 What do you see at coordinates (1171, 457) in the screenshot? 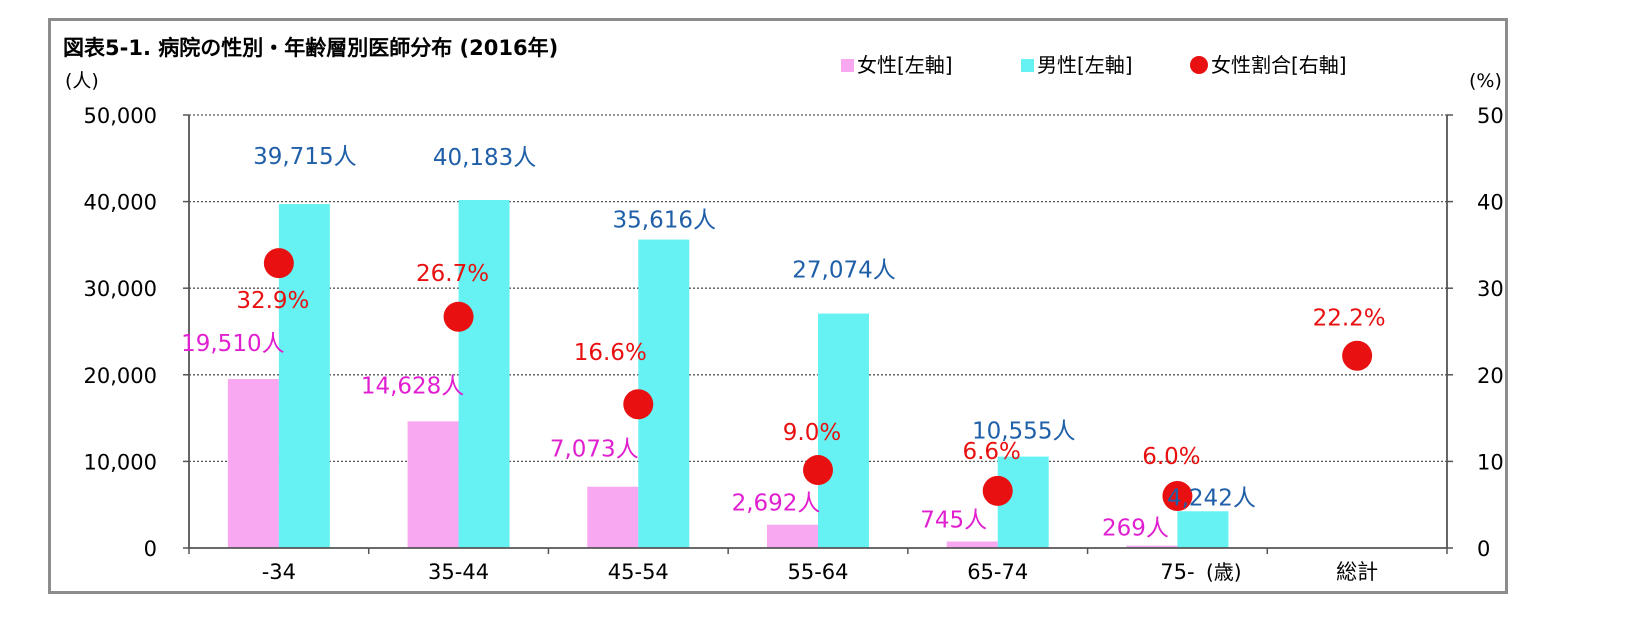
I see `ratio-data-label: 6.0%` at bounding box center [1171, 457].